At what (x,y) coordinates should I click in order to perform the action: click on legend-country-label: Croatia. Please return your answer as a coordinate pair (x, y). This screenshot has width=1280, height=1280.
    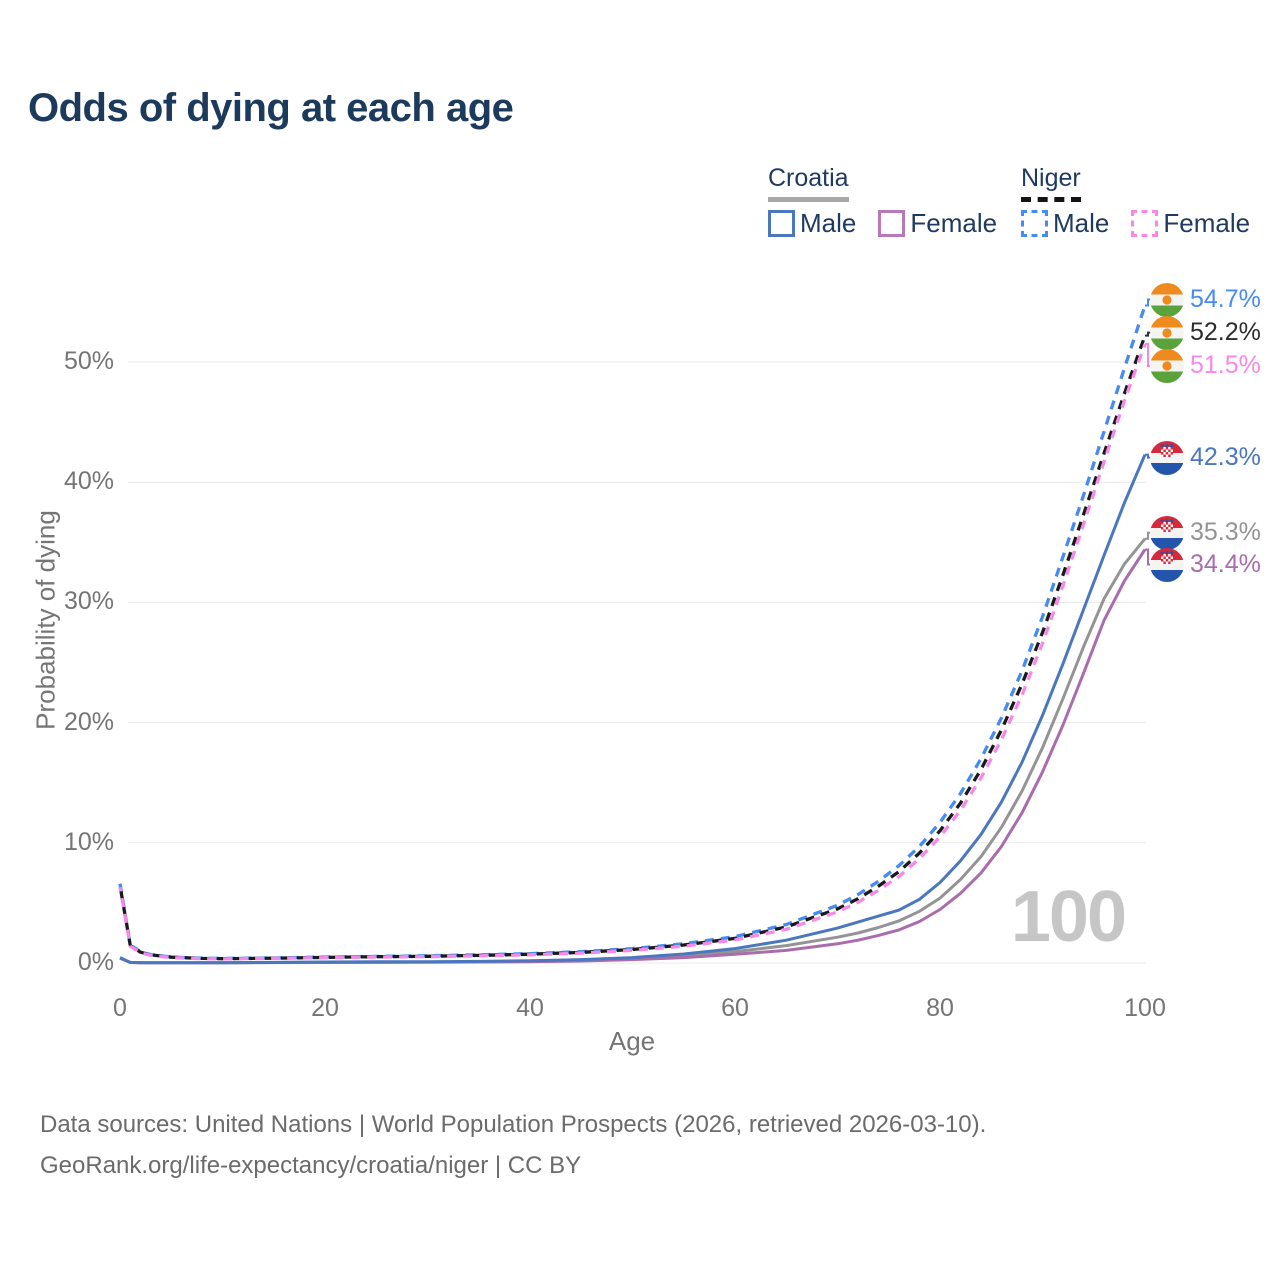
    Looking at the image, I should click on (808, 183).